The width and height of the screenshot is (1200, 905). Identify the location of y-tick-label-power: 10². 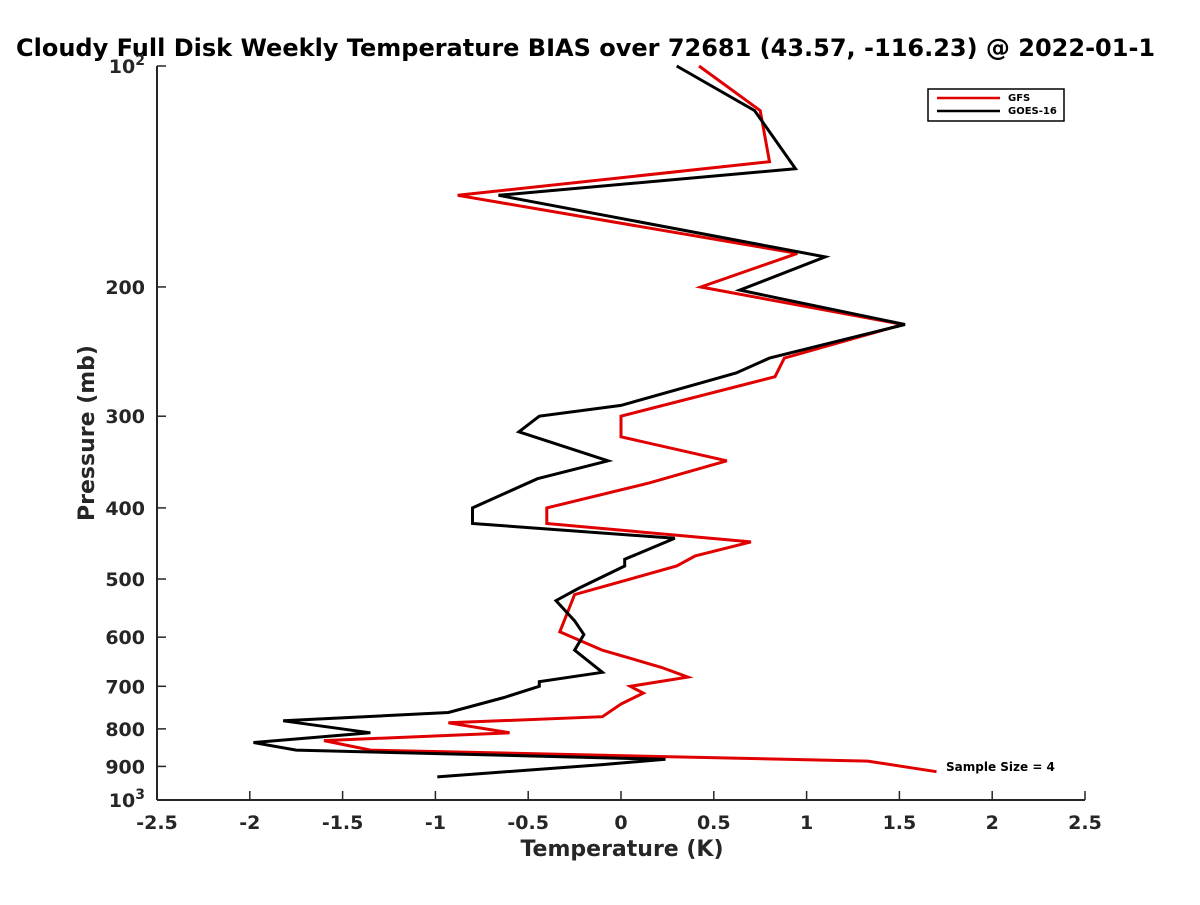
(127, 65).